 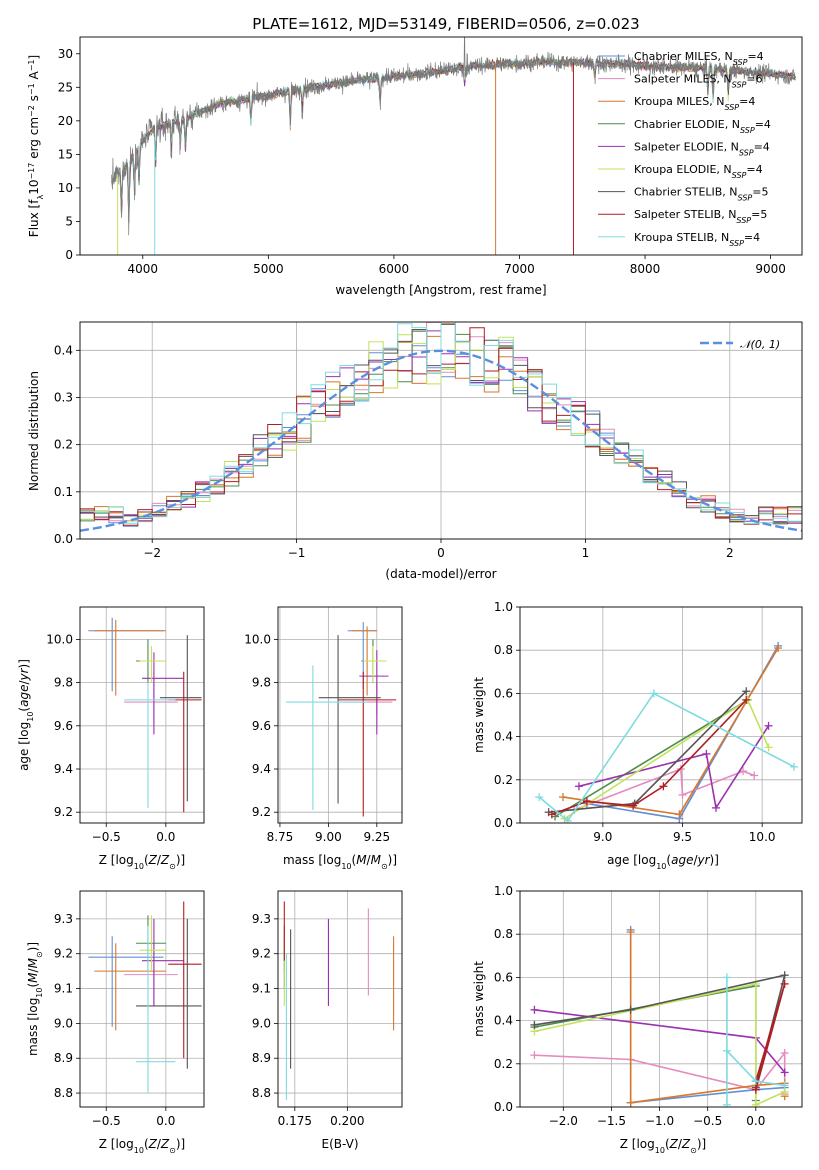 What do you see at coordinates (63, 492) in the screenshot?
I see `y-tick-label: 0.1` at bounding box center [63, 492].